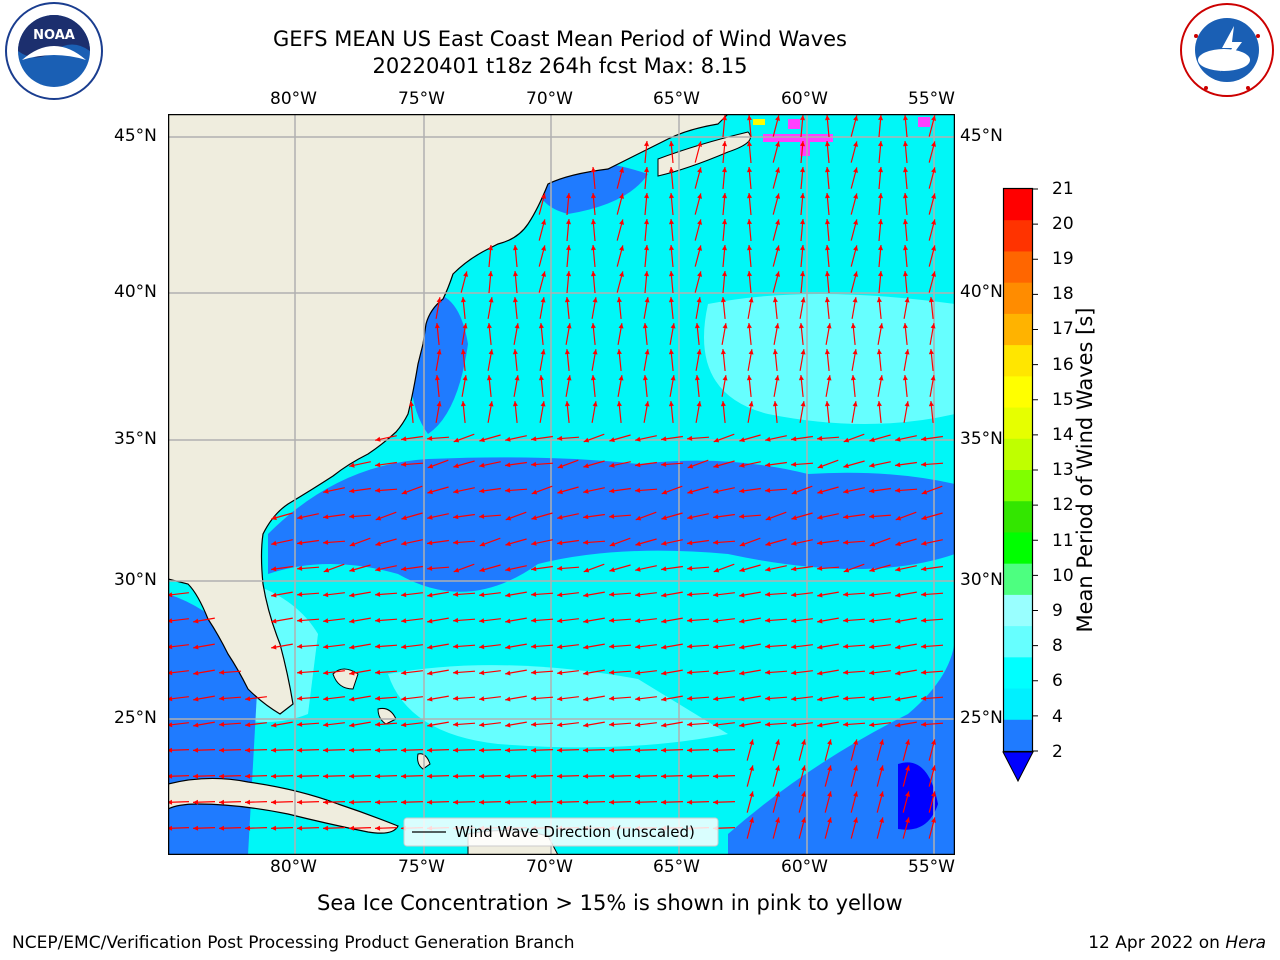 The height and width of the screenshot is (960, 1280). What do you see at coordinates (1057, 646) in the screenshot?
I see `colorbar-tick-label: 8` at bounding box center [1057, 646].